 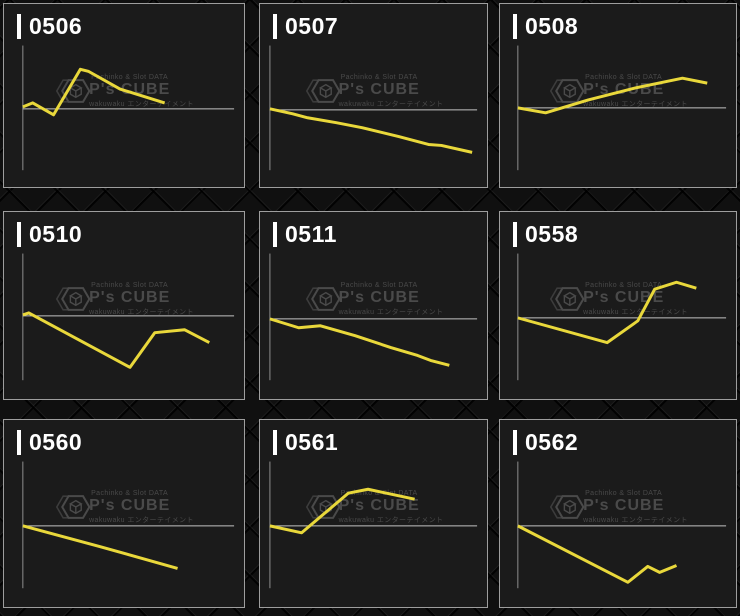 I want to click on machine-number: 0558, so click(x=552, y=234).